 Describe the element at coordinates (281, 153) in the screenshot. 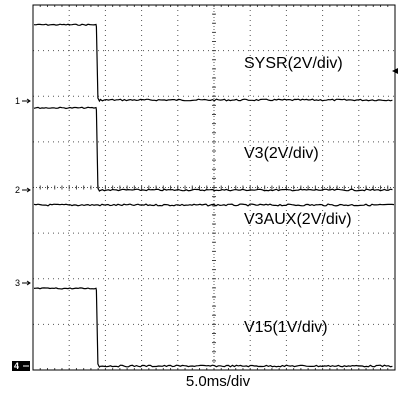

I see `trace-label-2: V3(2V/div)` at that location.